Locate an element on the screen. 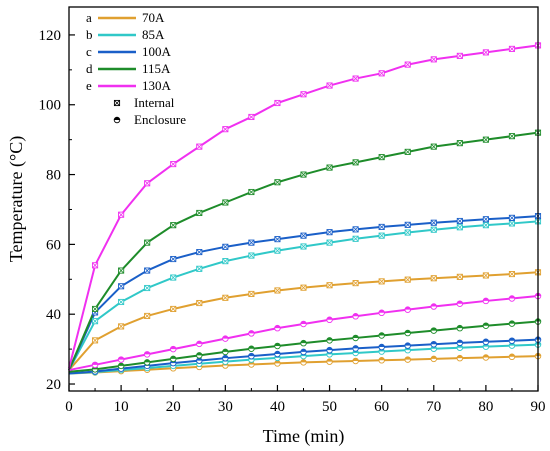  legend-label: 115A is located at coordinates (156, 68).